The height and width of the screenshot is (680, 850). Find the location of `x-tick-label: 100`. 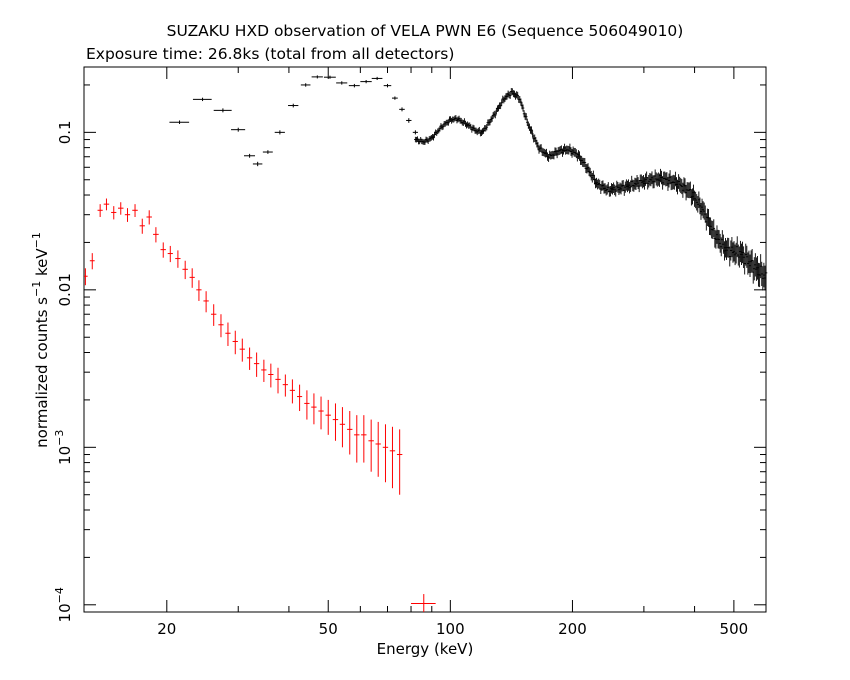

x-tick-label: 100 is located at coordinates (450, 629).